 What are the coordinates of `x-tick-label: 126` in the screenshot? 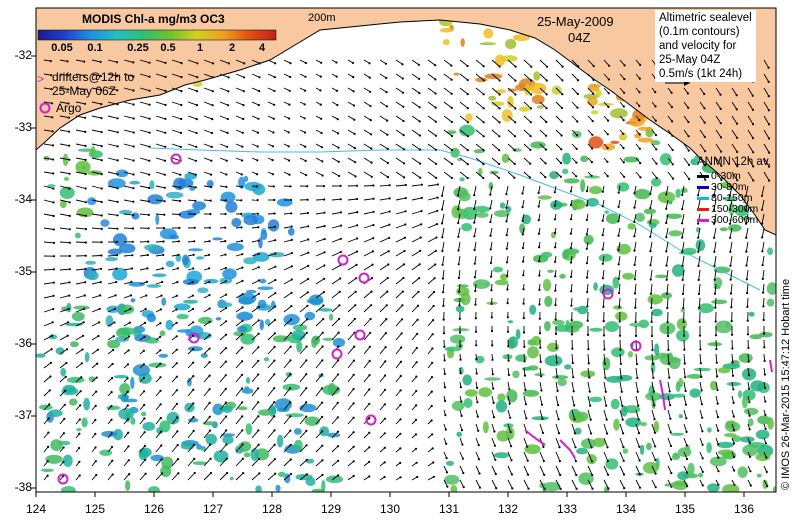 It's located at (154, 509).